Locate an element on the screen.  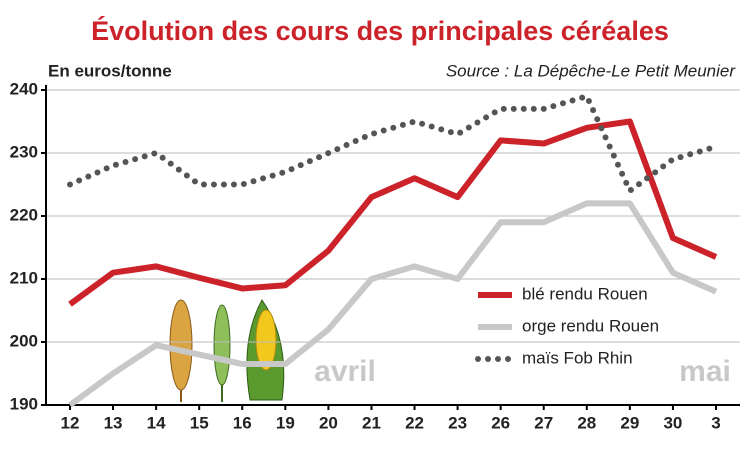
x-tick-label: 12 is located at coordinates (70, 422).